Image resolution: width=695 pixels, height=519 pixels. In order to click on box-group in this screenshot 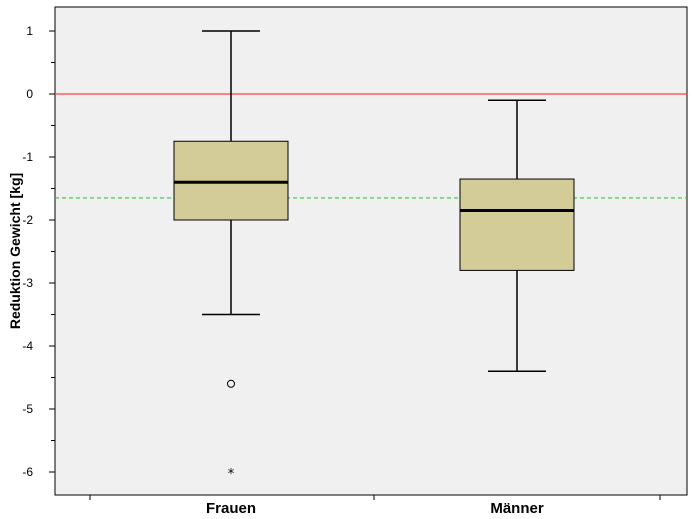, I will do `click(517, 235)`.